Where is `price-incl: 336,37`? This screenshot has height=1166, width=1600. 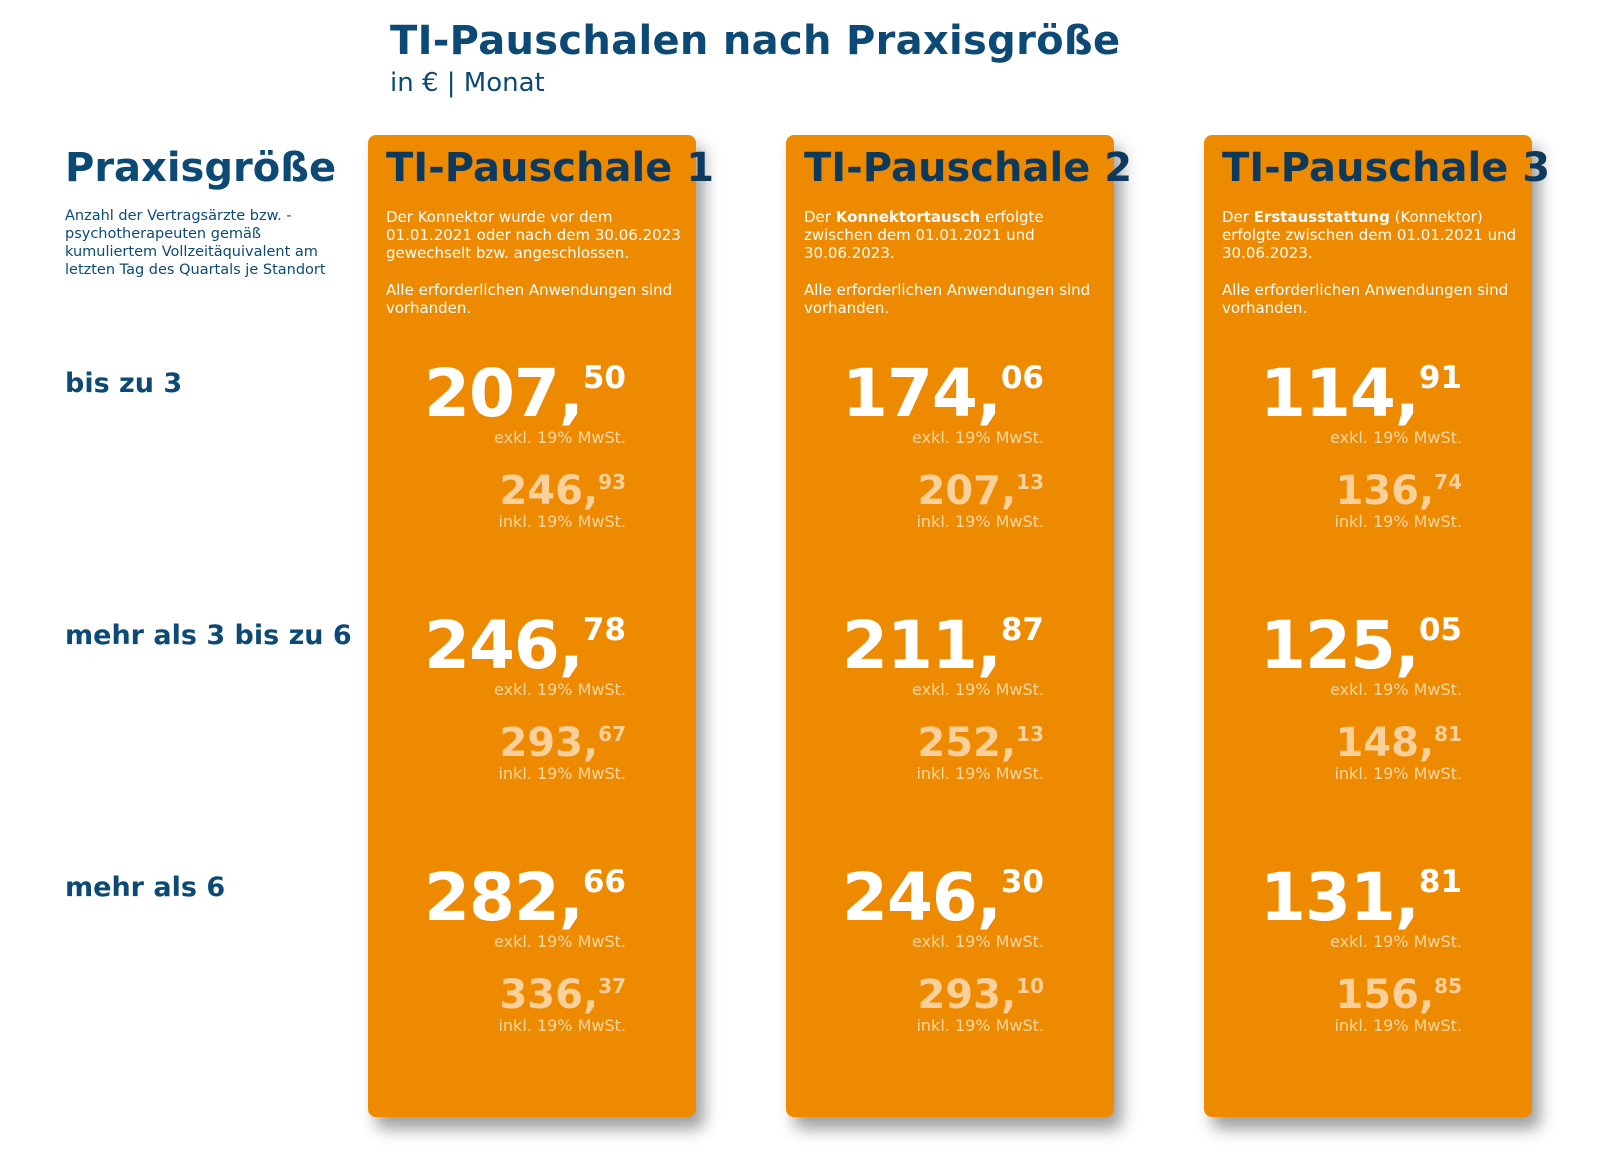
price-incl: 336,37 is located at coordinates (497, 995).